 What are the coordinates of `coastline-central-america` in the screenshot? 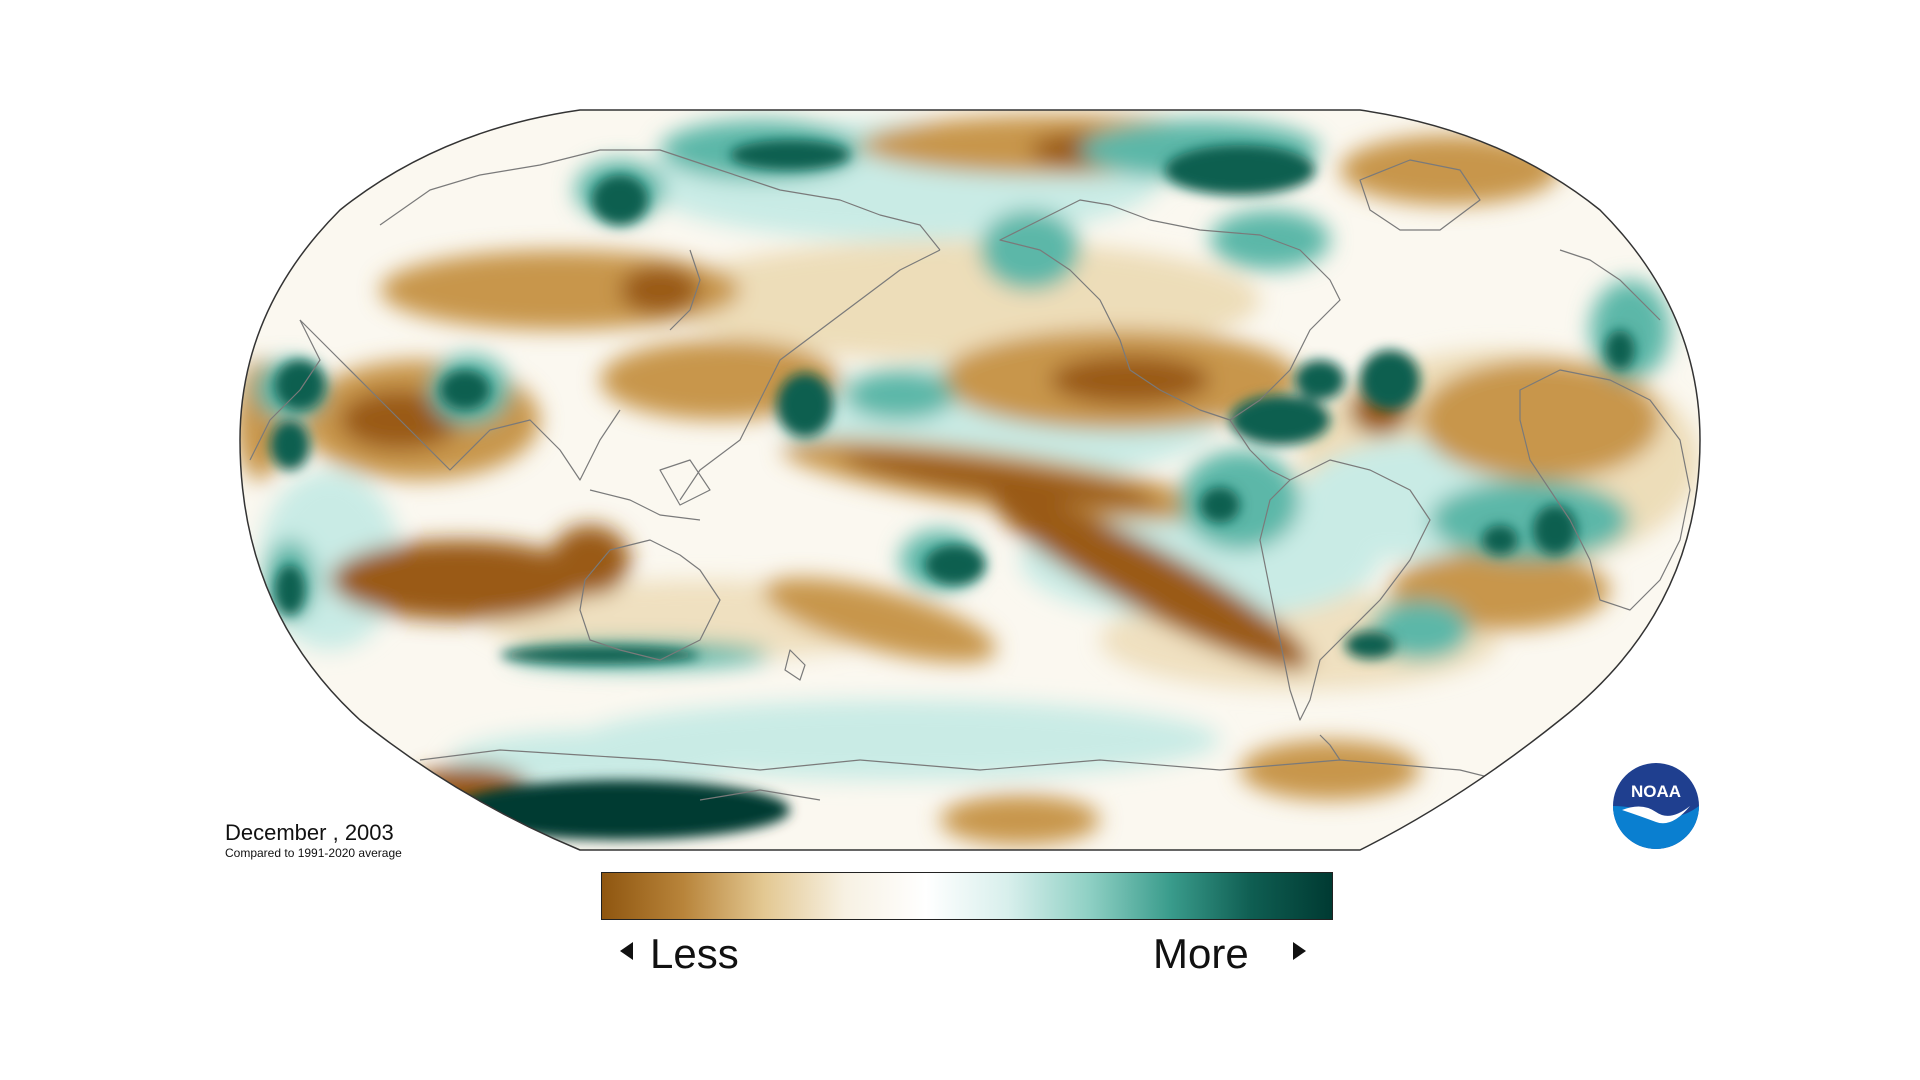 It's located at (1260, 450).